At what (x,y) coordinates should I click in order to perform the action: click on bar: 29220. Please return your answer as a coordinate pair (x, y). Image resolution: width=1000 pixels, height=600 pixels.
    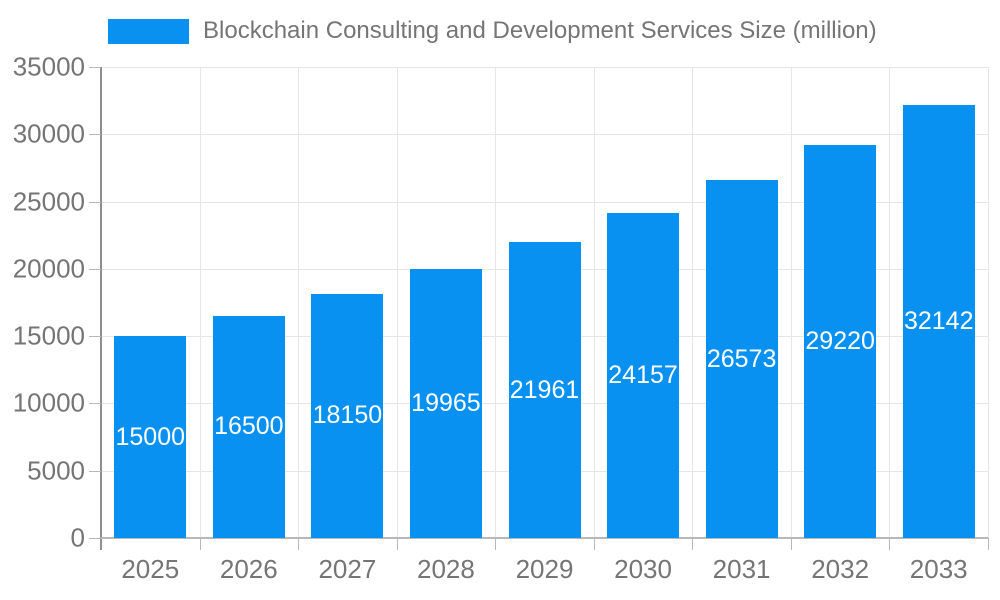
    Looking at the image, I should click on (840, 341).